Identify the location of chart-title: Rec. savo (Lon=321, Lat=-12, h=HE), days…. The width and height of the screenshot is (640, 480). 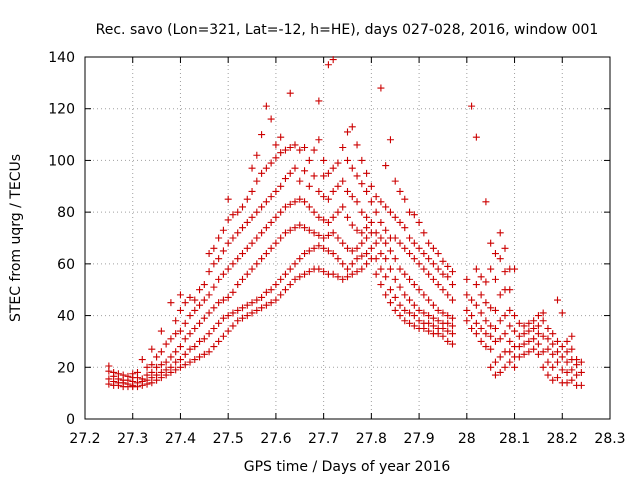
(347, 30).